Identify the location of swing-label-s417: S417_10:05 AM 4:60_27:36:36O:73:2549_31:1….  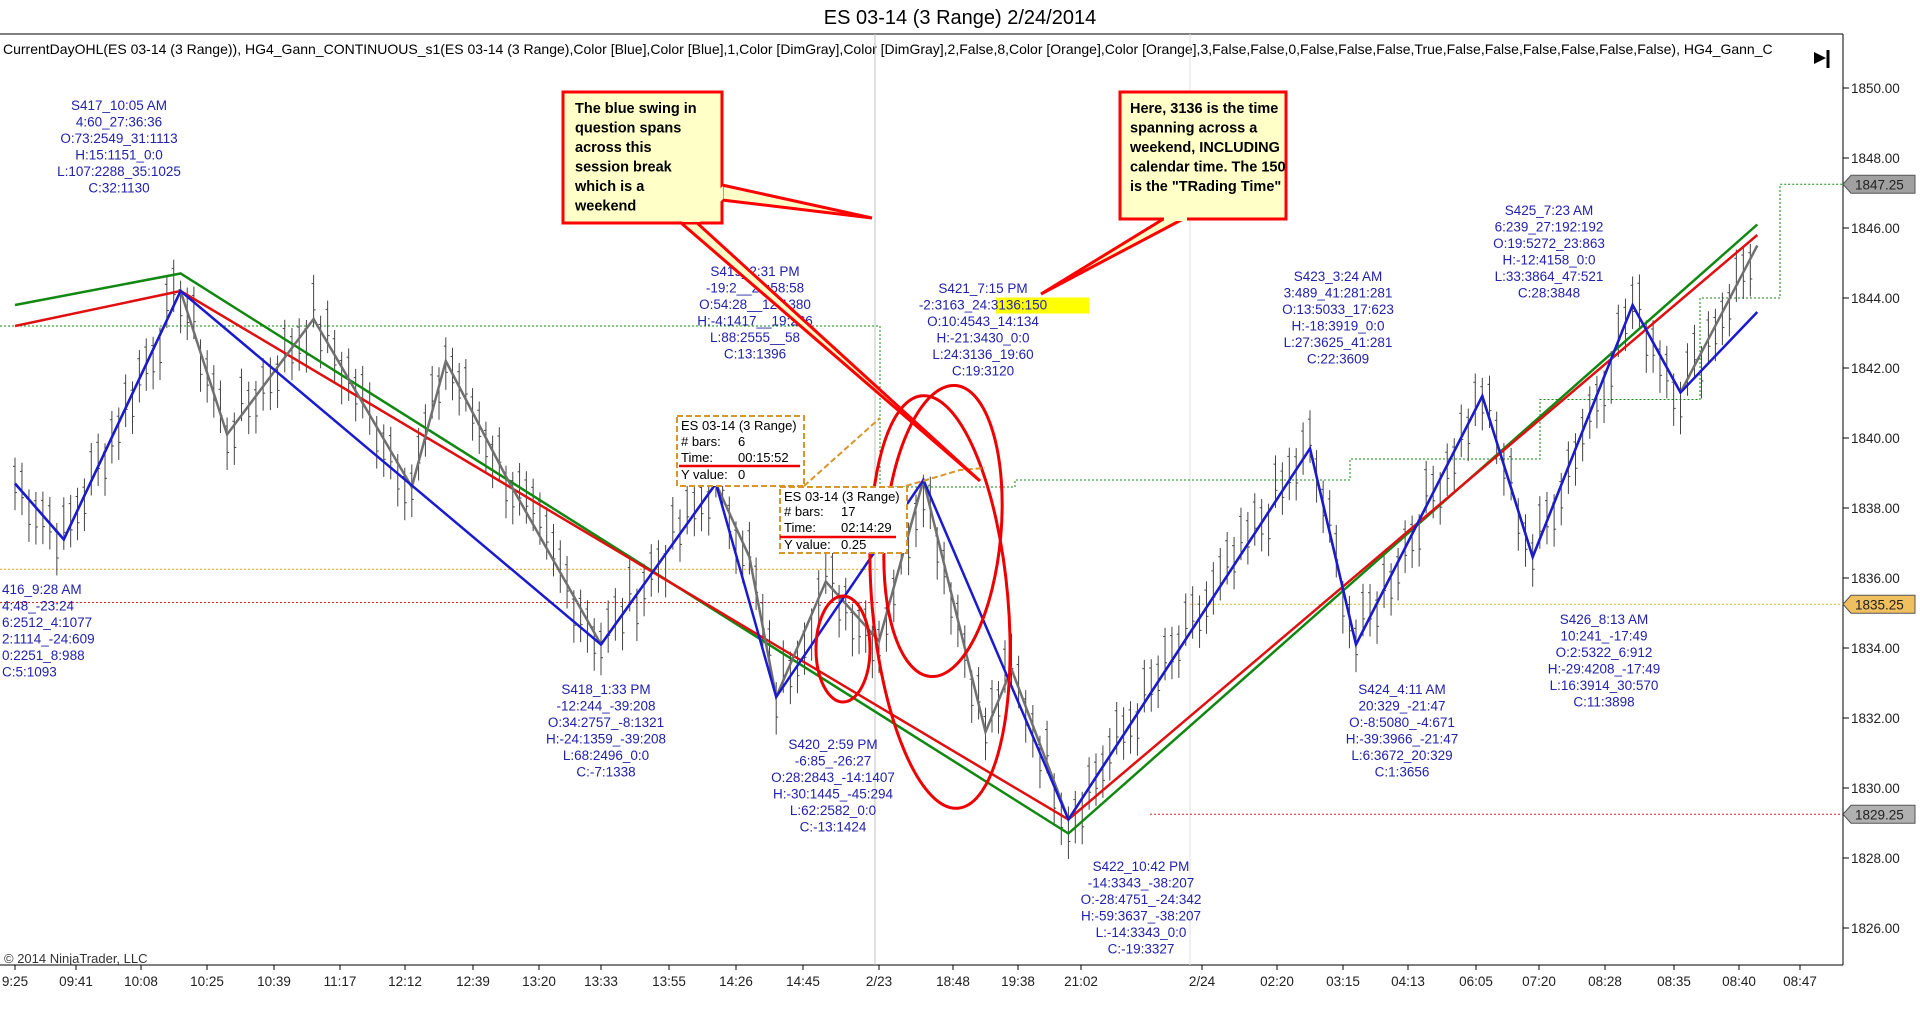
(119, 147).